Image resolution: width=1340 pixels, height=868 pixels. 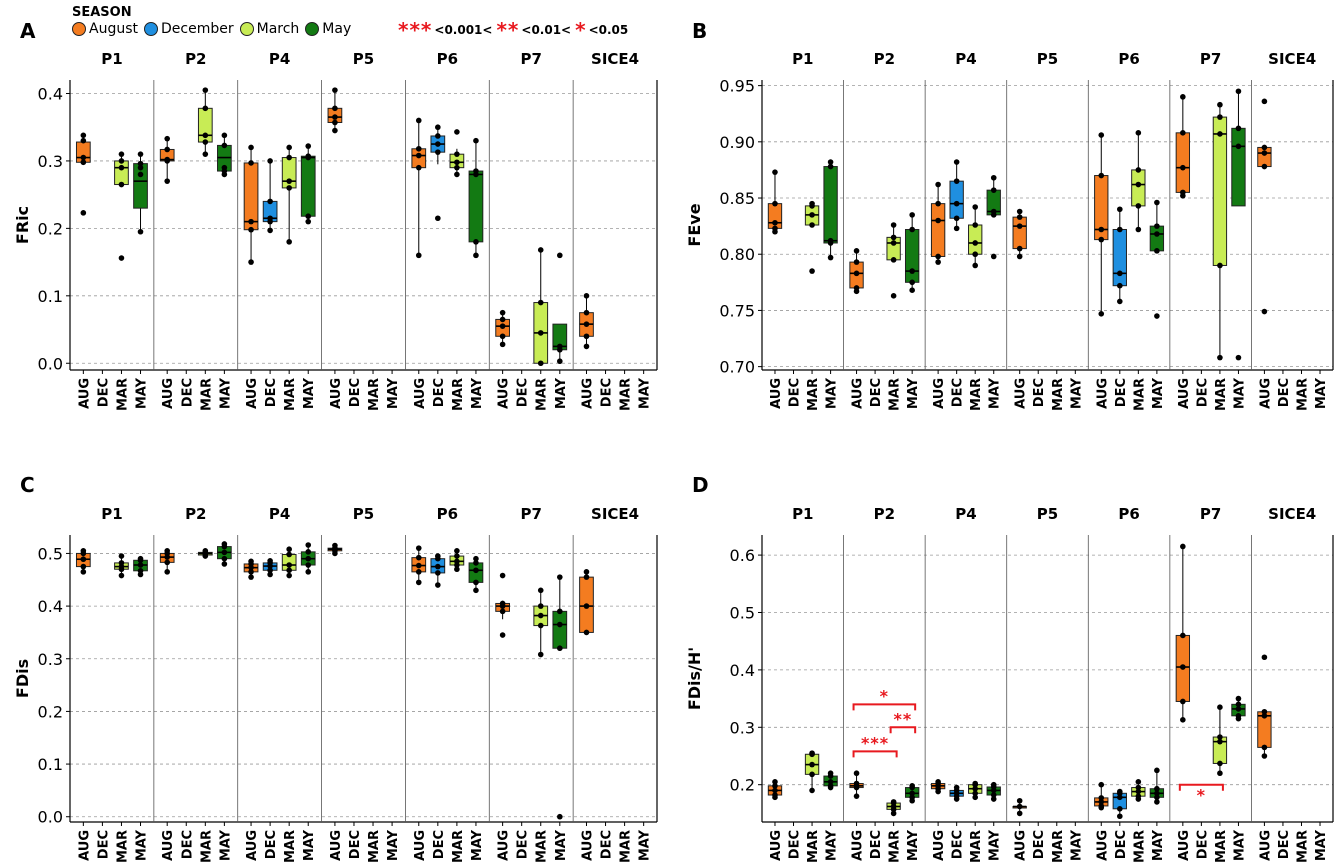 I want to click on legend-label-may: May, so click(x=337, y=29).